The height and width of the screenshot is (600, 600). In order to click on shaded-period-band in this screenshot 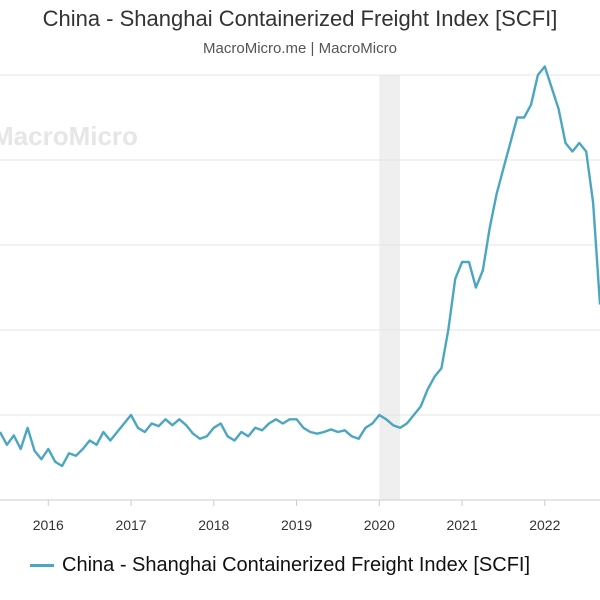, I will do `click(389, 287)`.